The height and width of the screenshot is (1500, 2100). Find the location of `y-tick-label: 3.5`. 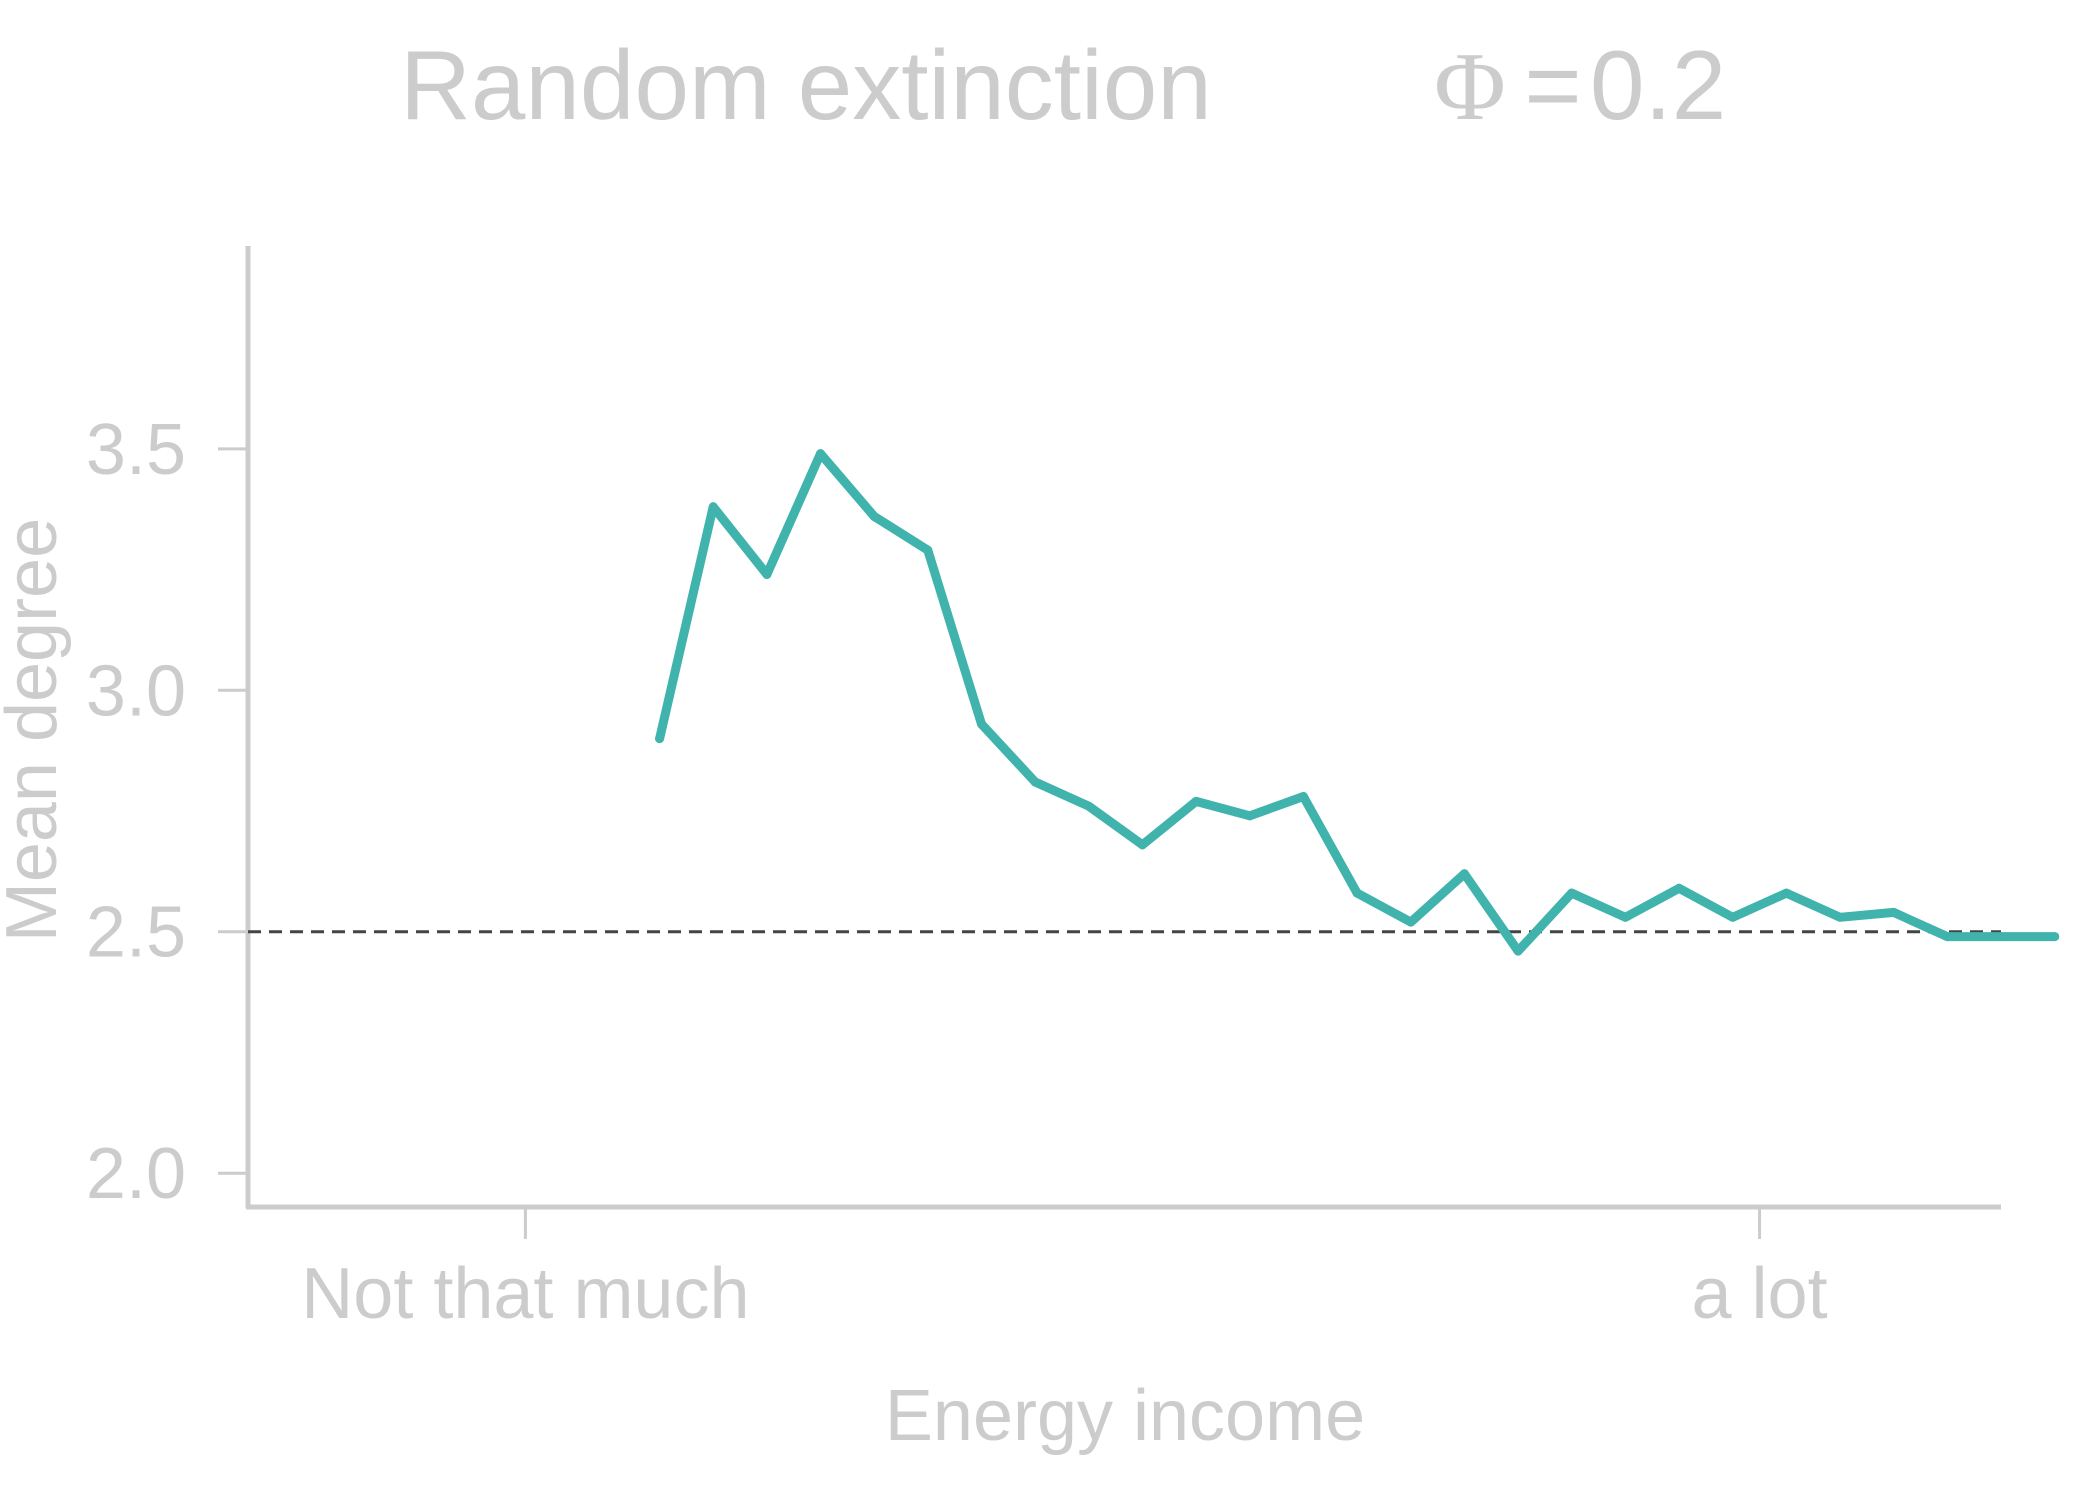

y-tick-label: 3.5 is located at coordinates (136, 450).